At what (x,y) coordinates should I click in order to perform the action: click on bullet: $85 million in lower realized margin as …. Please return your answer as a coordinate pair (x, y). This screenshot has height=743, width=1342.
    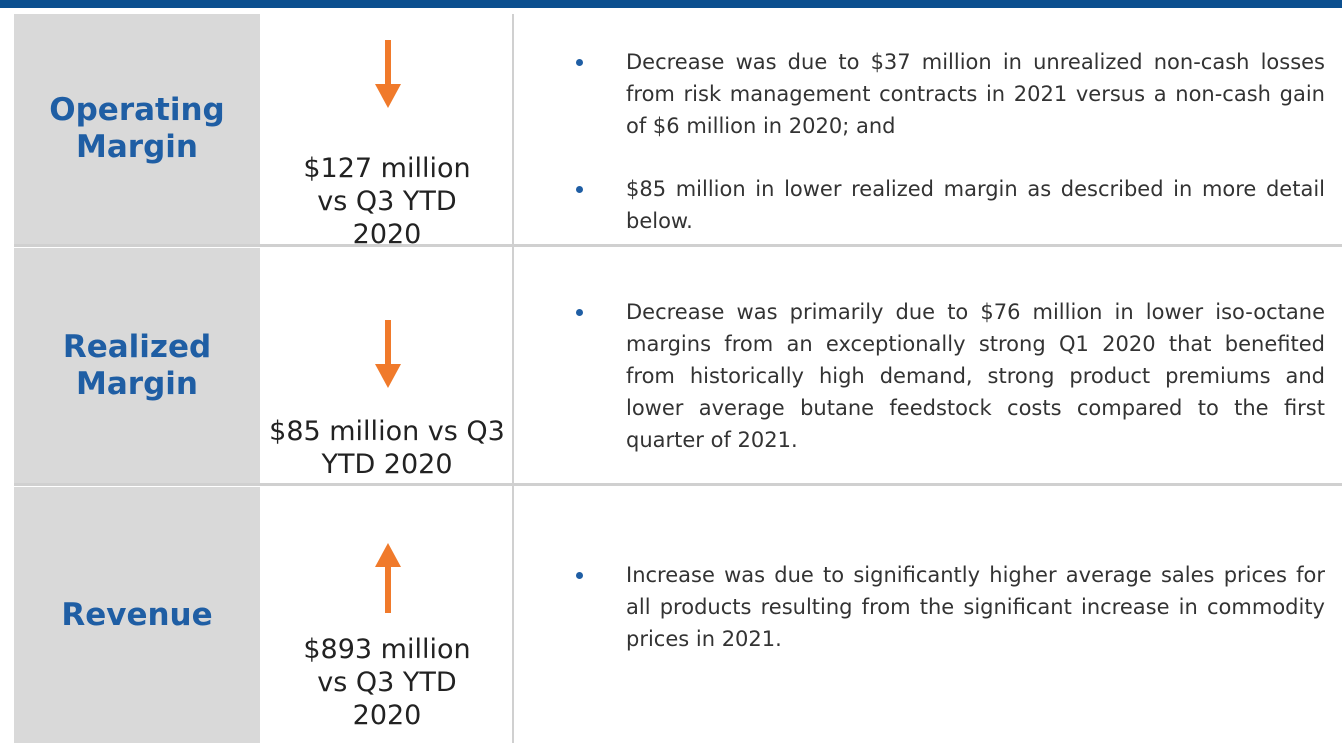
    Looking at the image, I should click on (942, 205).